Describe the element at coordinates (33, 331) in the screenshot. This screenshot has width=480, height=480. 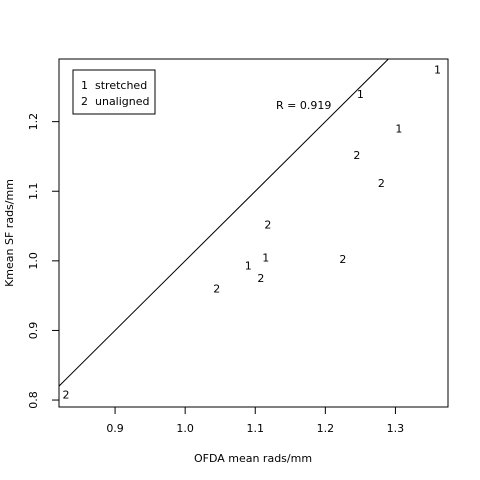
I see `y-tick-label: 0.9` at that location.